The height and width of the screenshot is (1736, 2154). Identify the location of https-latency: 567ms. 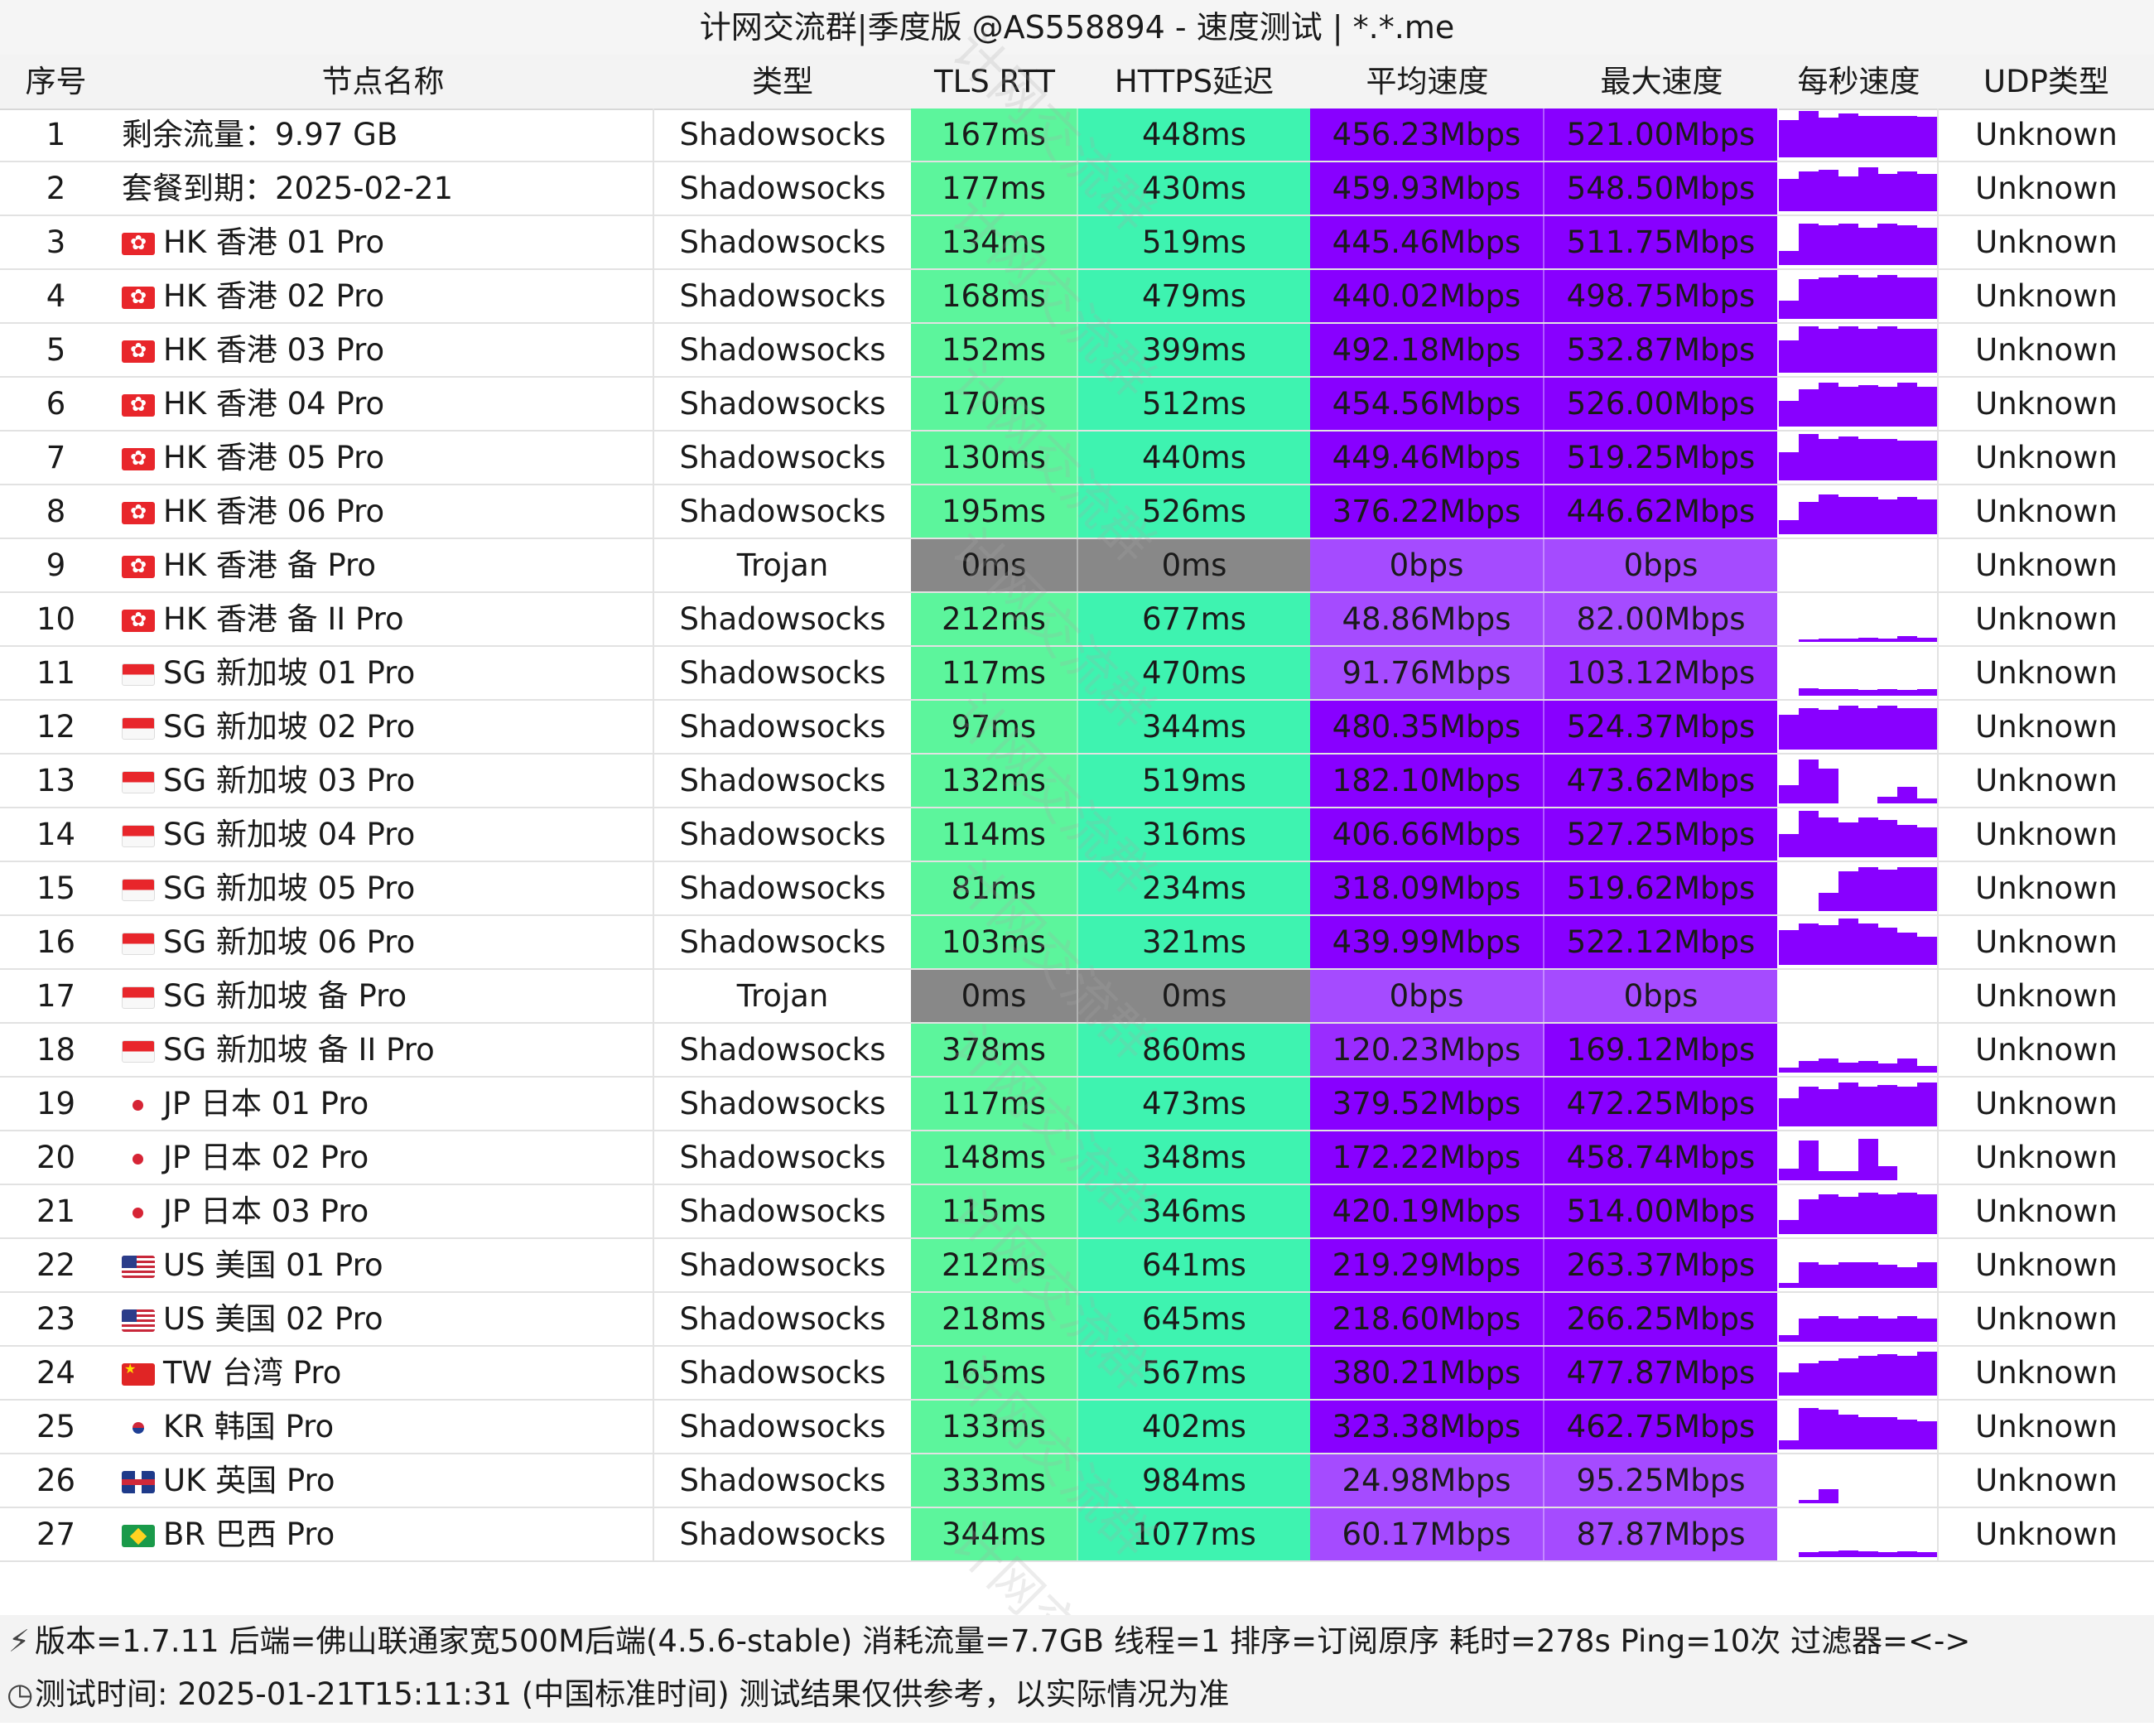
(1194, 1373).